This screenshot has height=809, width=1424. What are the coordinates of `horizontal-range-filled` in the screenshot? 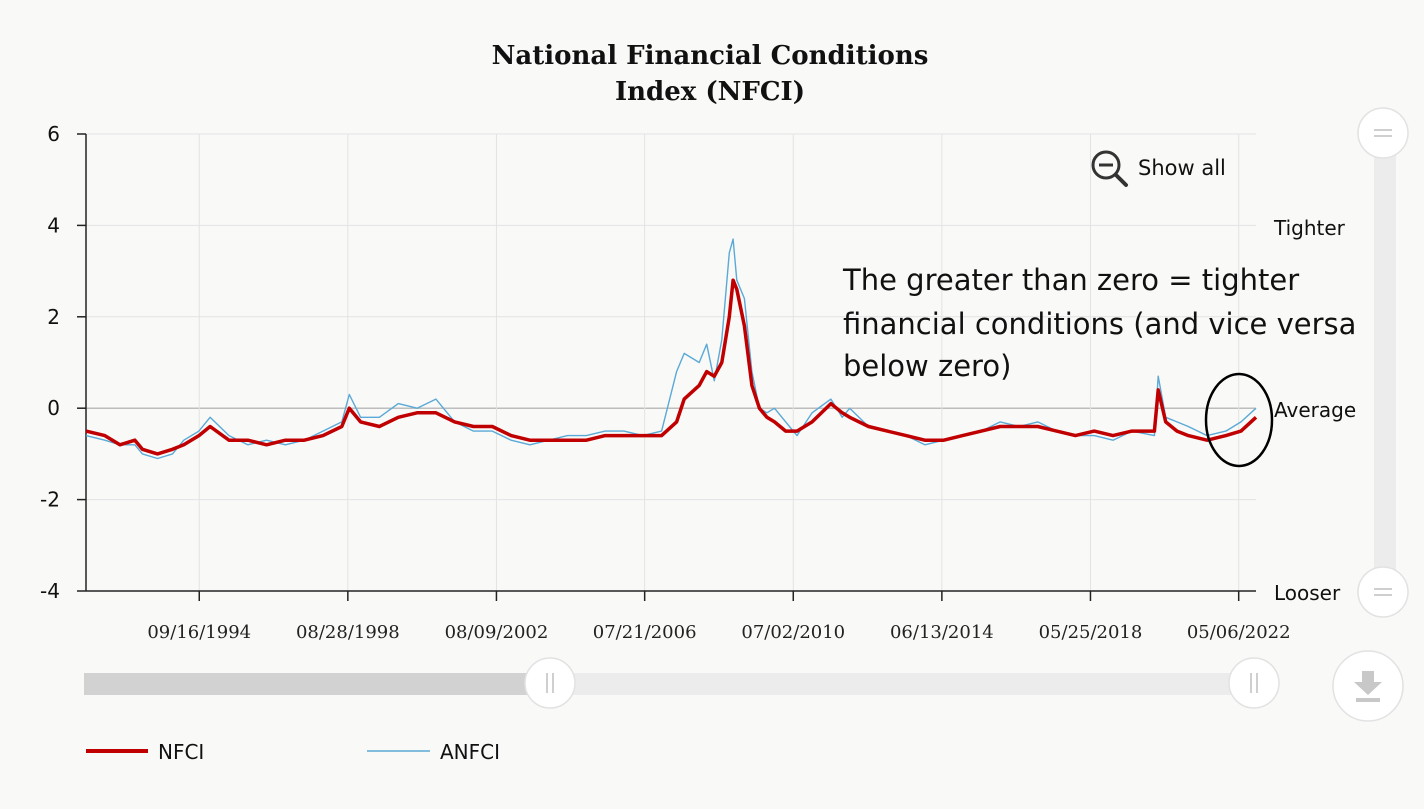 It's located at (317, 684).